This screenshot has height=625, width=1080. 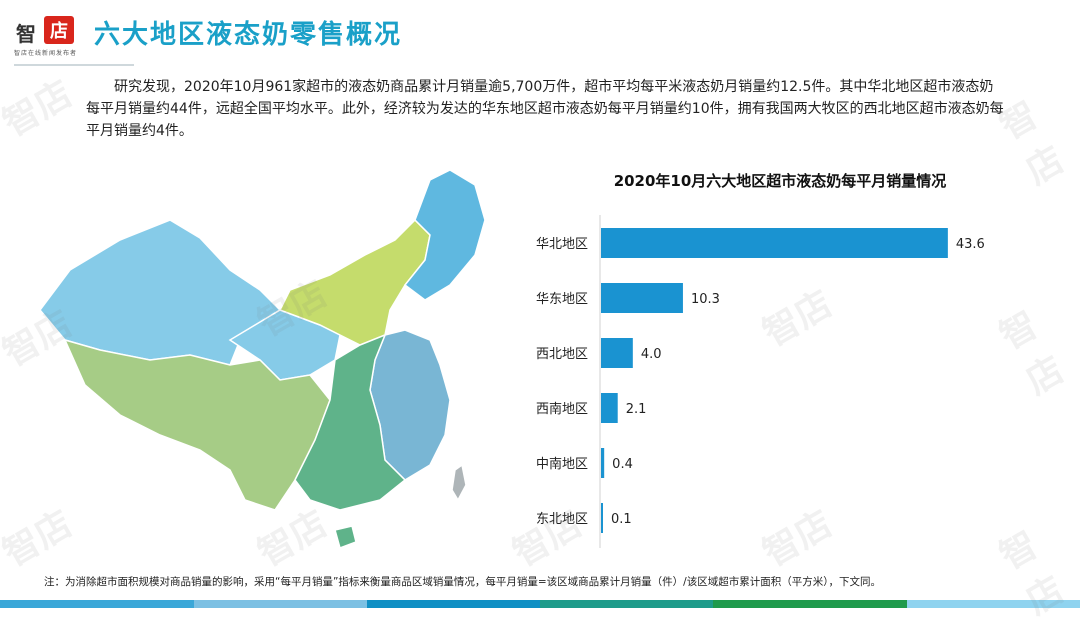 What do you see at coordinates (780, 181) in the screenshot?
I see `chart-title: 2020年10月六大地区超市液态奶每平月销量情况` at bounding box center [780, 181].